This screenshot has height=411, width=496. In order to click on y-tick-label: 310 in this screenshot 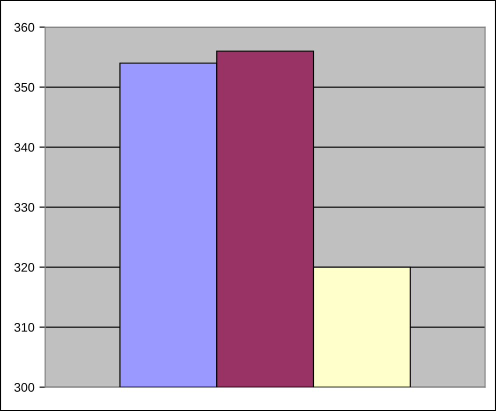, I will do `click(24, 327)`.